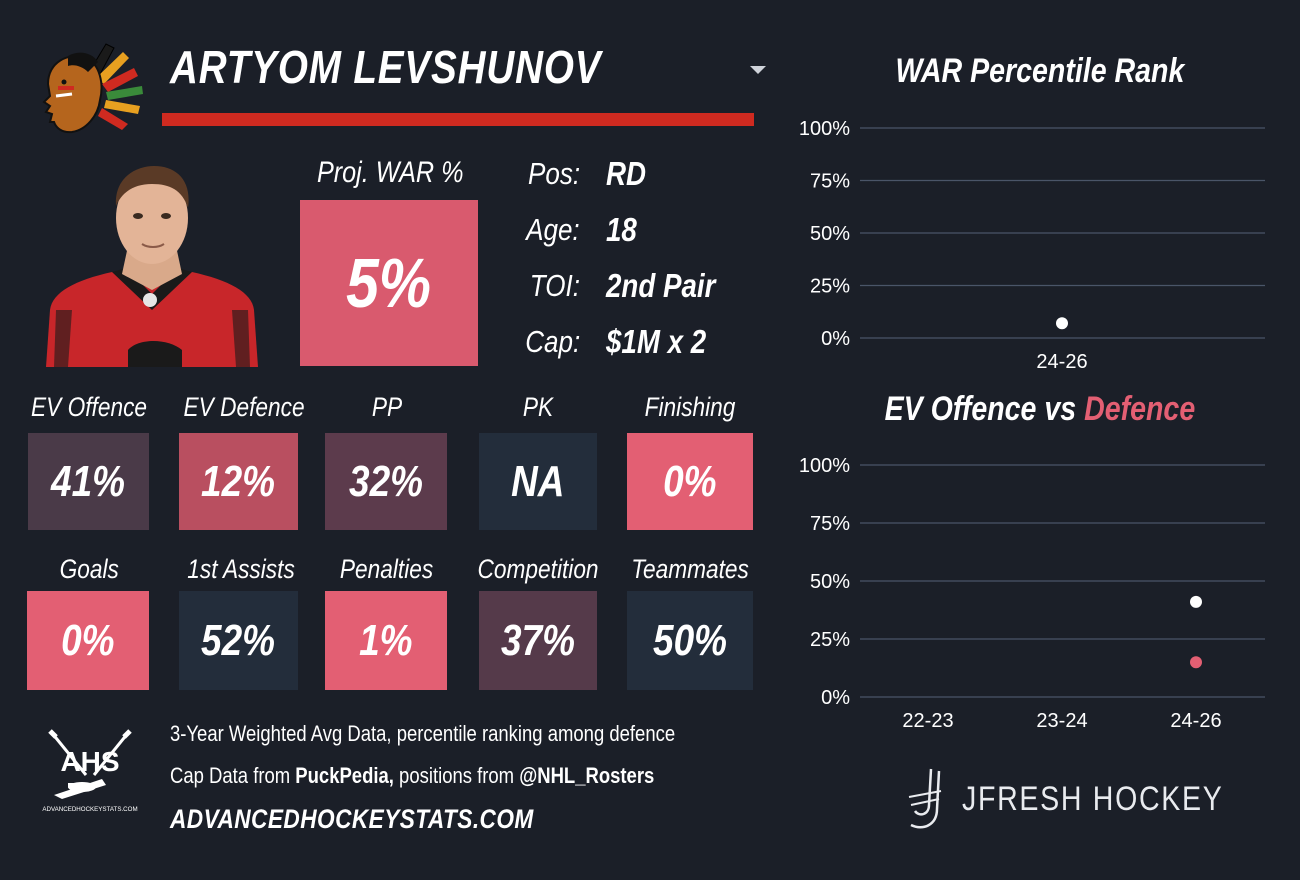  Describe the element at coordinates (386, 640) in the screenshot. I see `stat-tile-penalties: 1%` at that location.